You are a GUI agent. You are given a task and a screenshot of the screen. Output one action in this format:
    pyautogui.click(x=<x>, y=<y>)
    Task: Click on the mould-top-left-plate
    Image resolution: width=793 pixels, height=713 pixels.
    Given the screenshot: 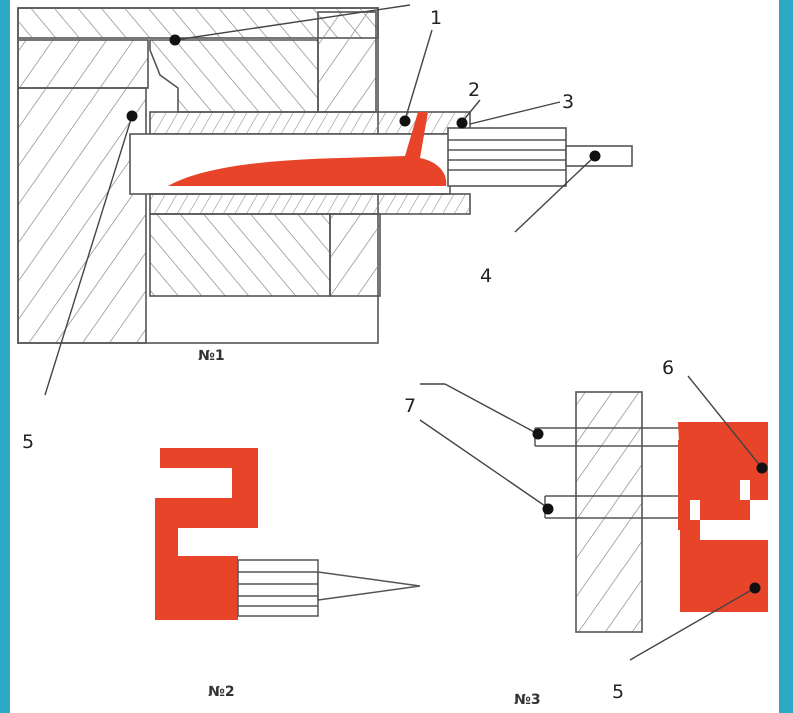 What is the action you would take?
    pyautogui.click(x=83, y=64)
    